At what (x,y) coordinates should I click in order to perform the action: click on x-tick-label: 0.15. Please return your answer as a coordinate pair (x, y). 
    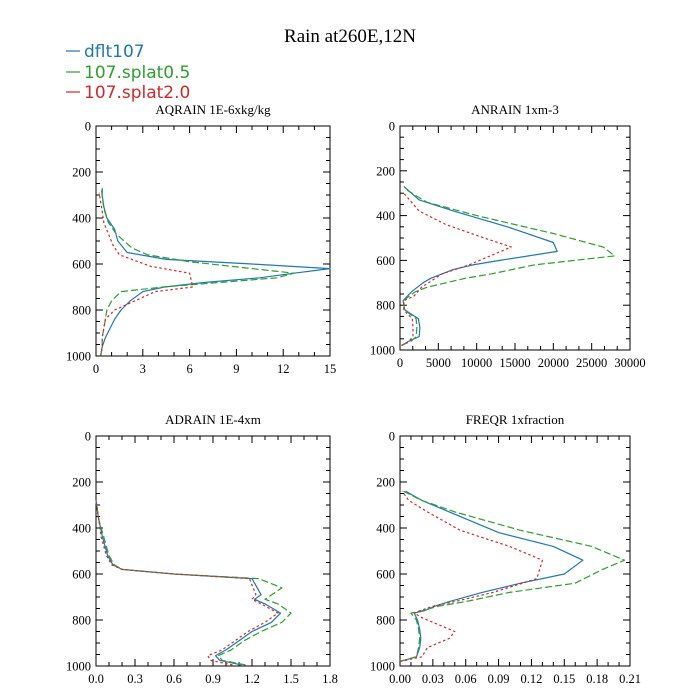
    Looking at the image, I should click on (564, 679).